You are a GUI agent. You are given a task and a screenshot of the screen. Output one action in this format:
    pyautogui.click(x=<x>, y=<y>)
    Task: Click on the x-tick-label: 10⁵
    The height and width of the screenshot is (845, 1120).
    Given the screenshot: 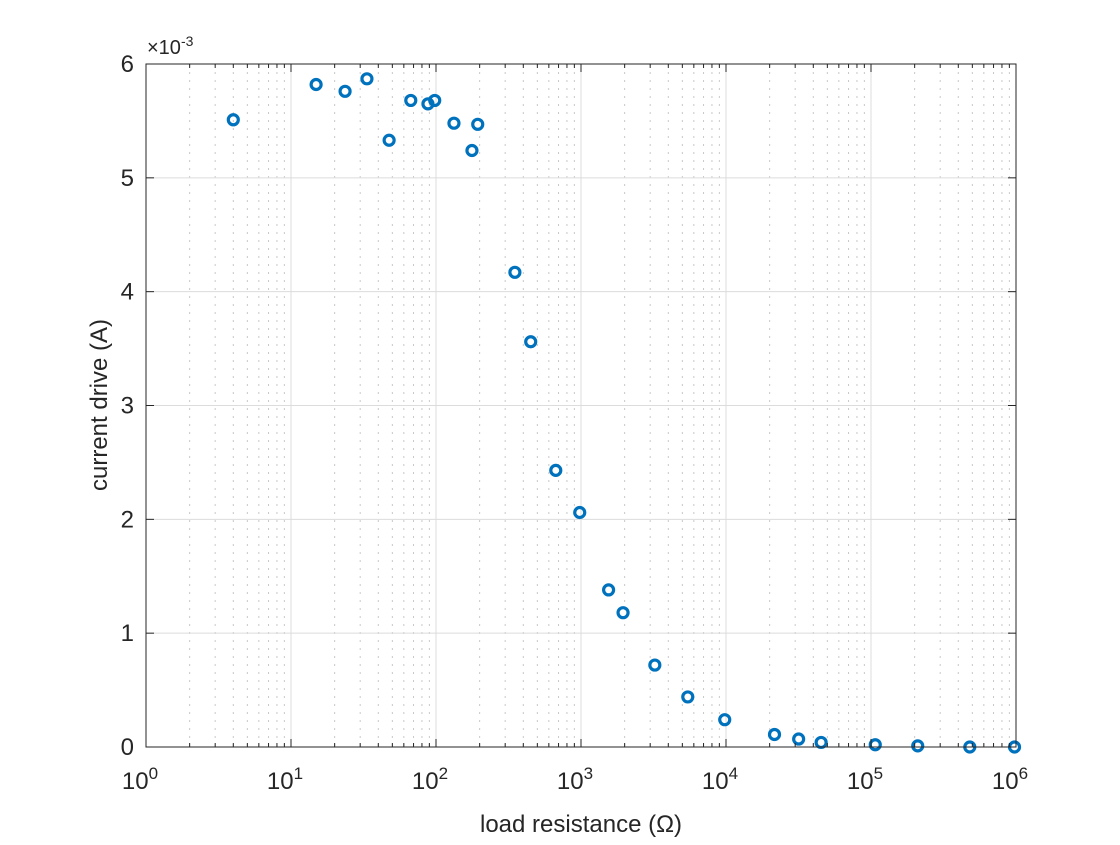 What is the action you would take?
    pyautogui.click(x=865, y=779)
    